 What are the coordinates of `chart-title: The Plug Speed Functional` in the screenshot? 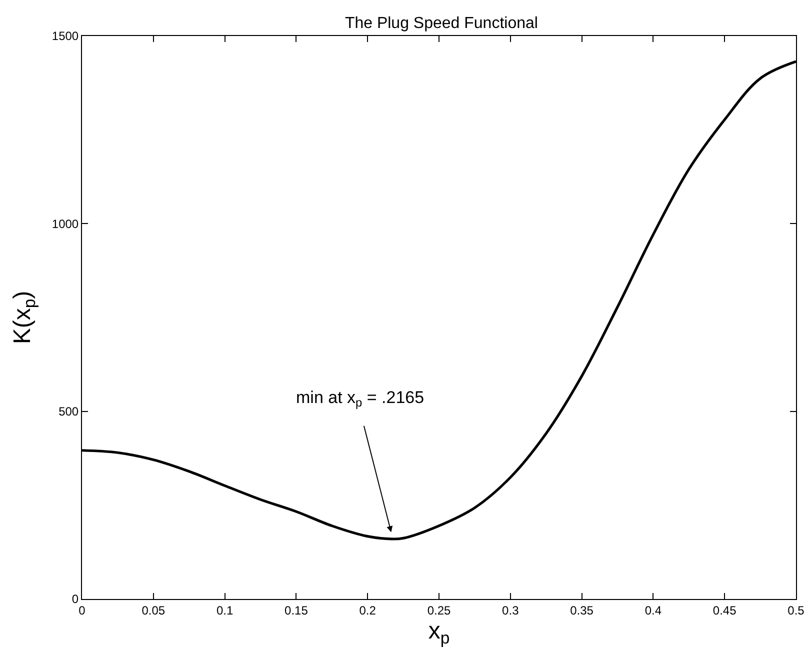 It's located at (441, 23).